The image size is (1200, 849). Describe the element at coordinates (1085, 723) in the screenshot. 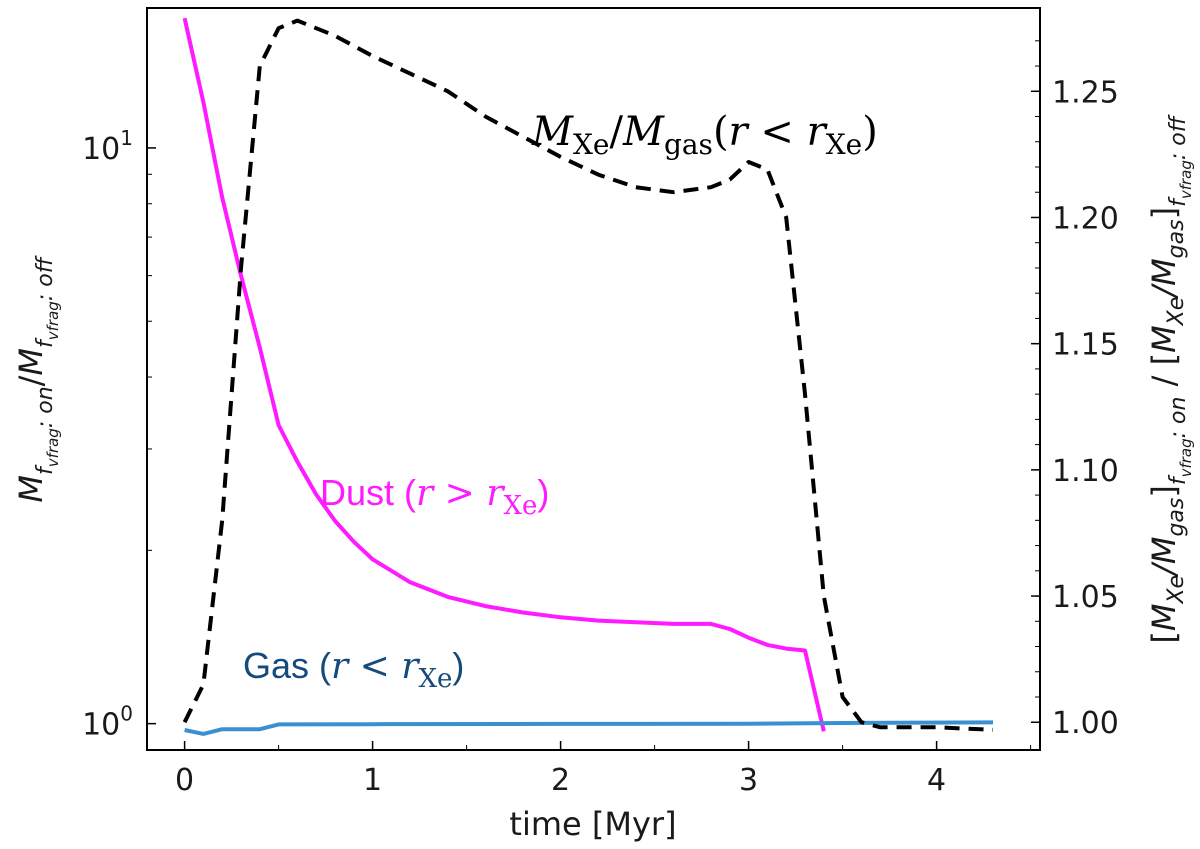

I see `right-tick-label: 1.00` at that location.